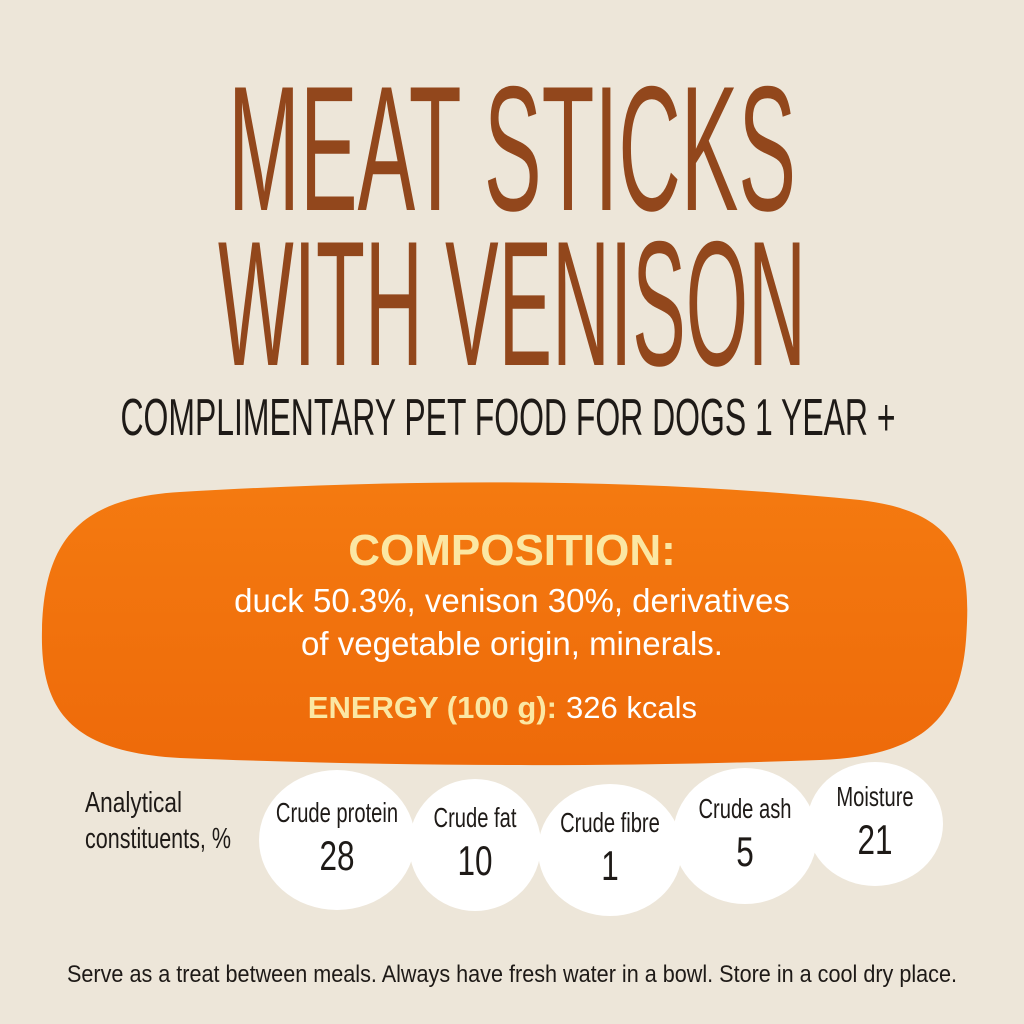  I want to click on analytical-label: constituents, %, so click(158, 839).